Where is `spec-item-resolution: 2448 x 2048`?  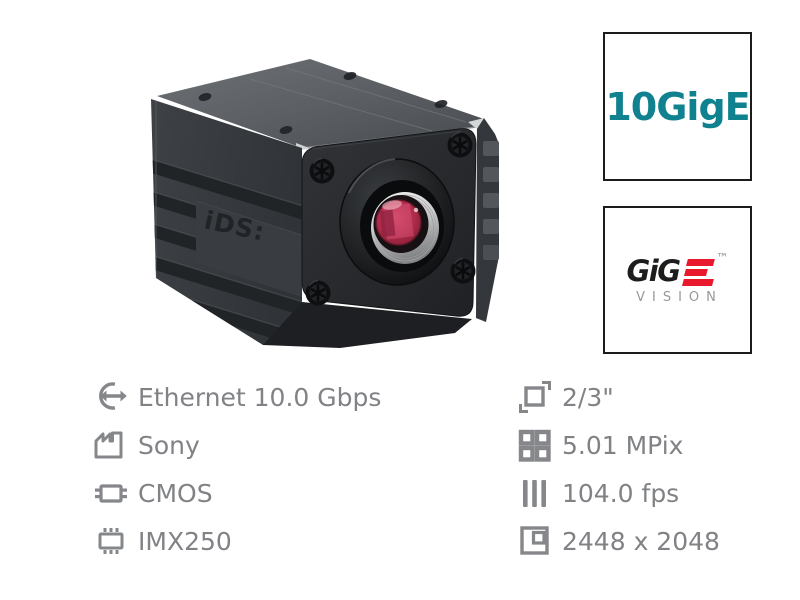 spec-item-resolution: 2448 x 2048 is located at coordinates (618, 541).